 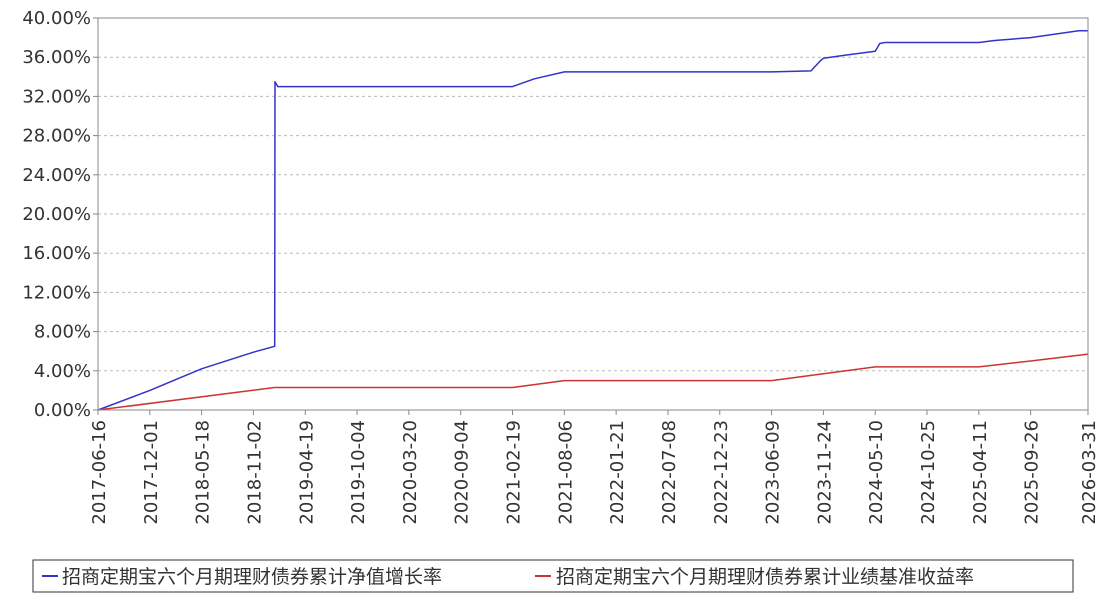 What do you see at coordinates (56, 18) in the screenshot?
I see `y-tick-label: 40.00%` at bounding box center [56, 18].